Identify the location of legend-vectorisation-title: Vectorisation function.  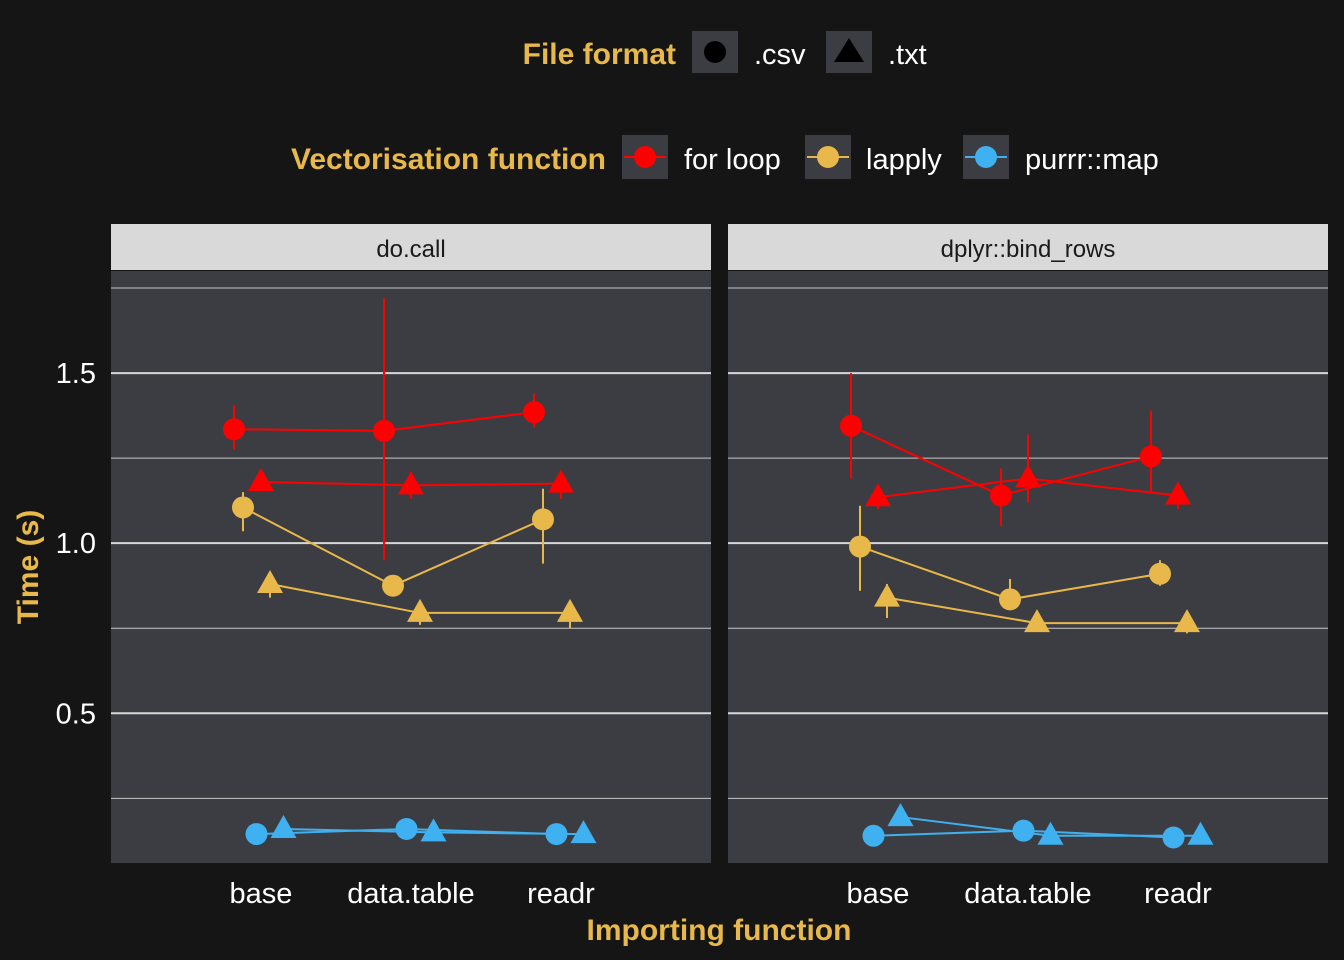
(448, 159).